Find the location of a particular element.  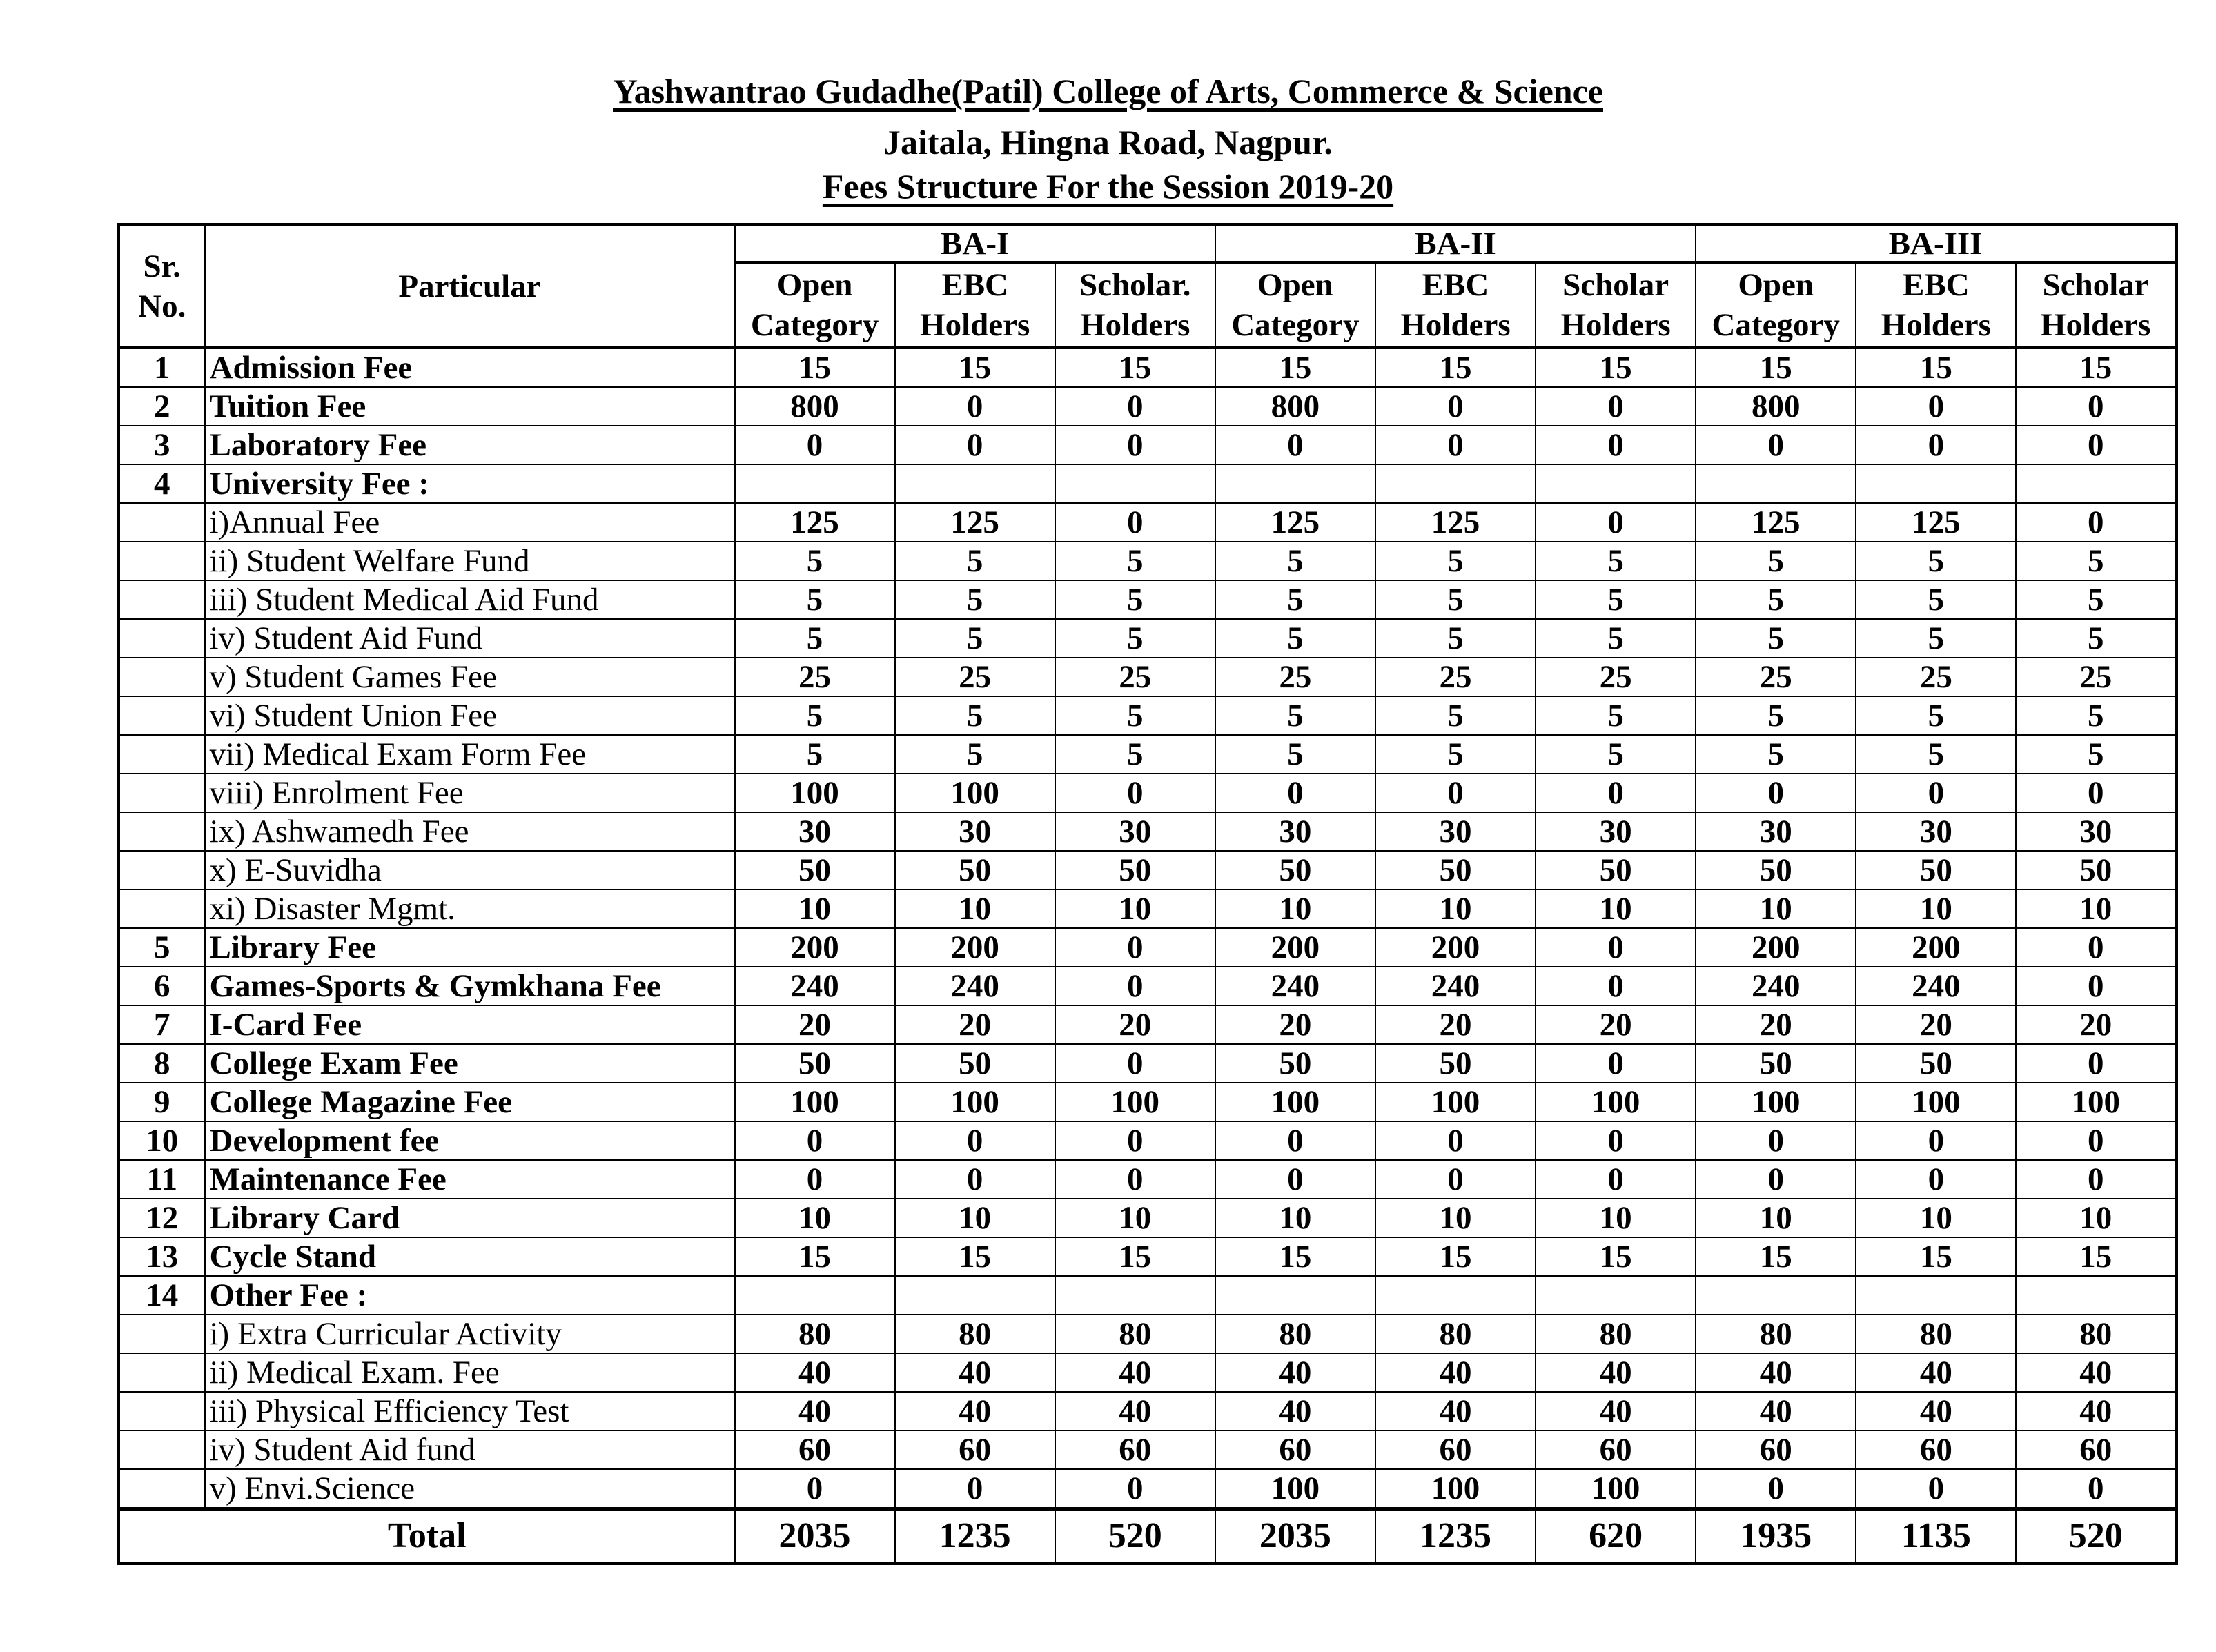

header-subcolumn-line1: Scholar is located at coordinates (2095, 285).